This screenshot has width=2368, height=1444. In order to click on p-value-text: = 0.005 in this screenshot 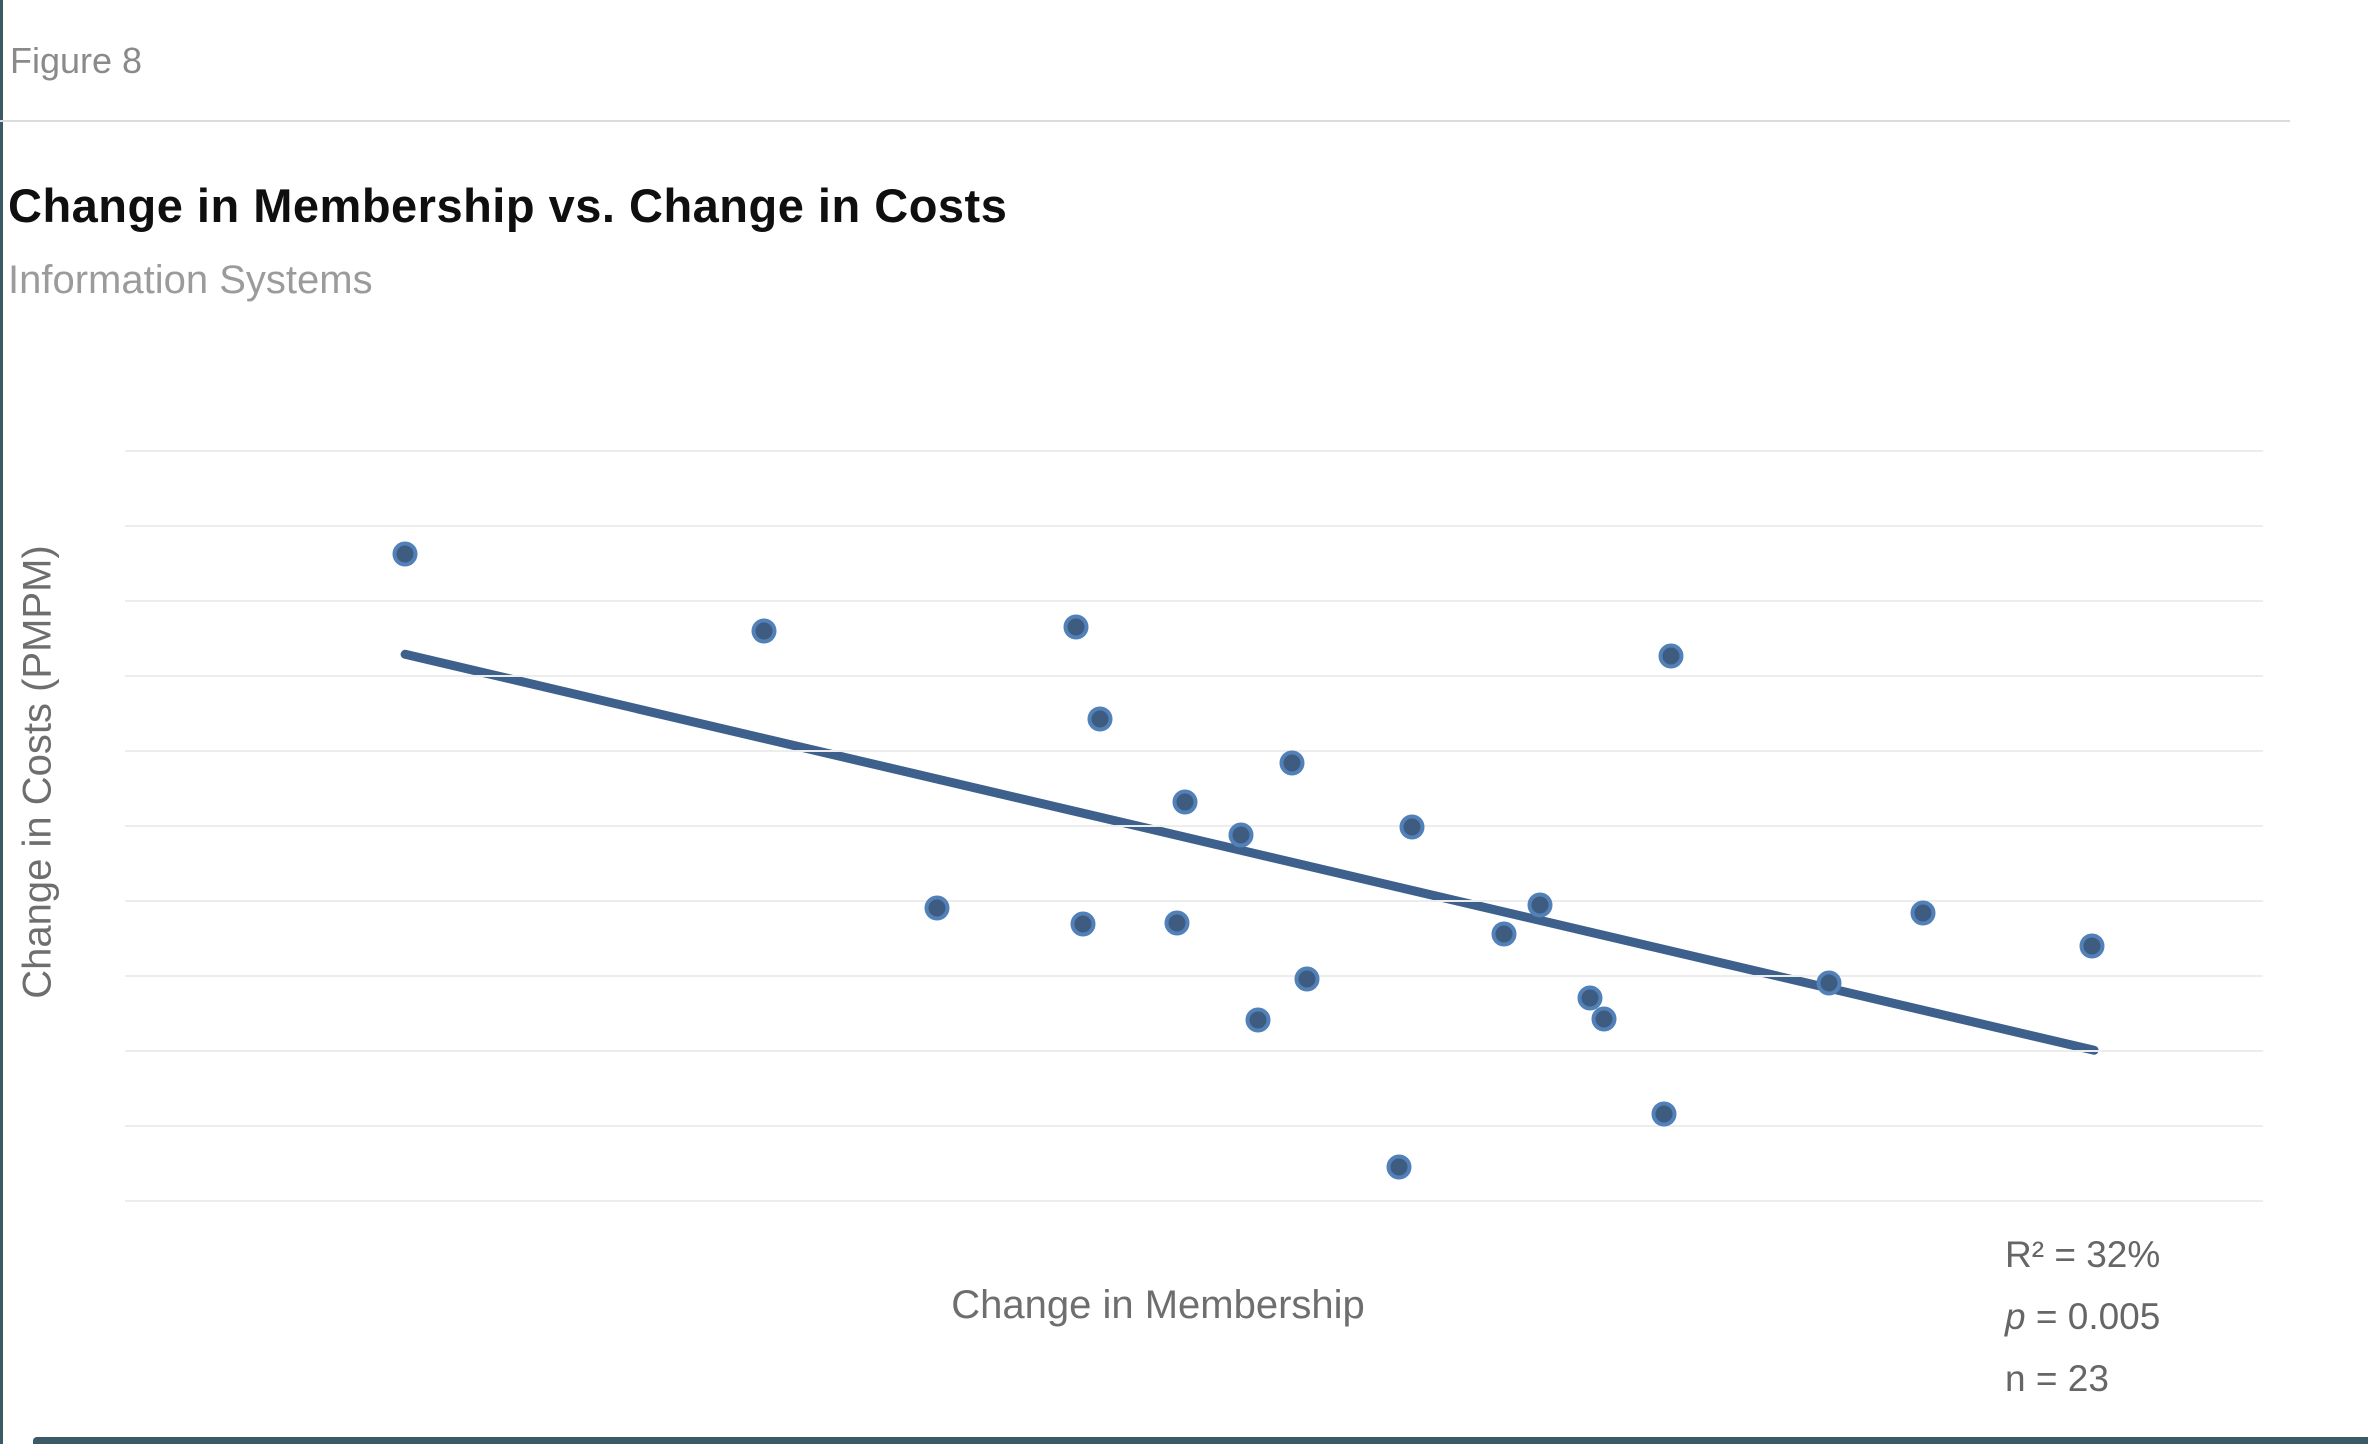, I will do `click(2093, 1316)`.